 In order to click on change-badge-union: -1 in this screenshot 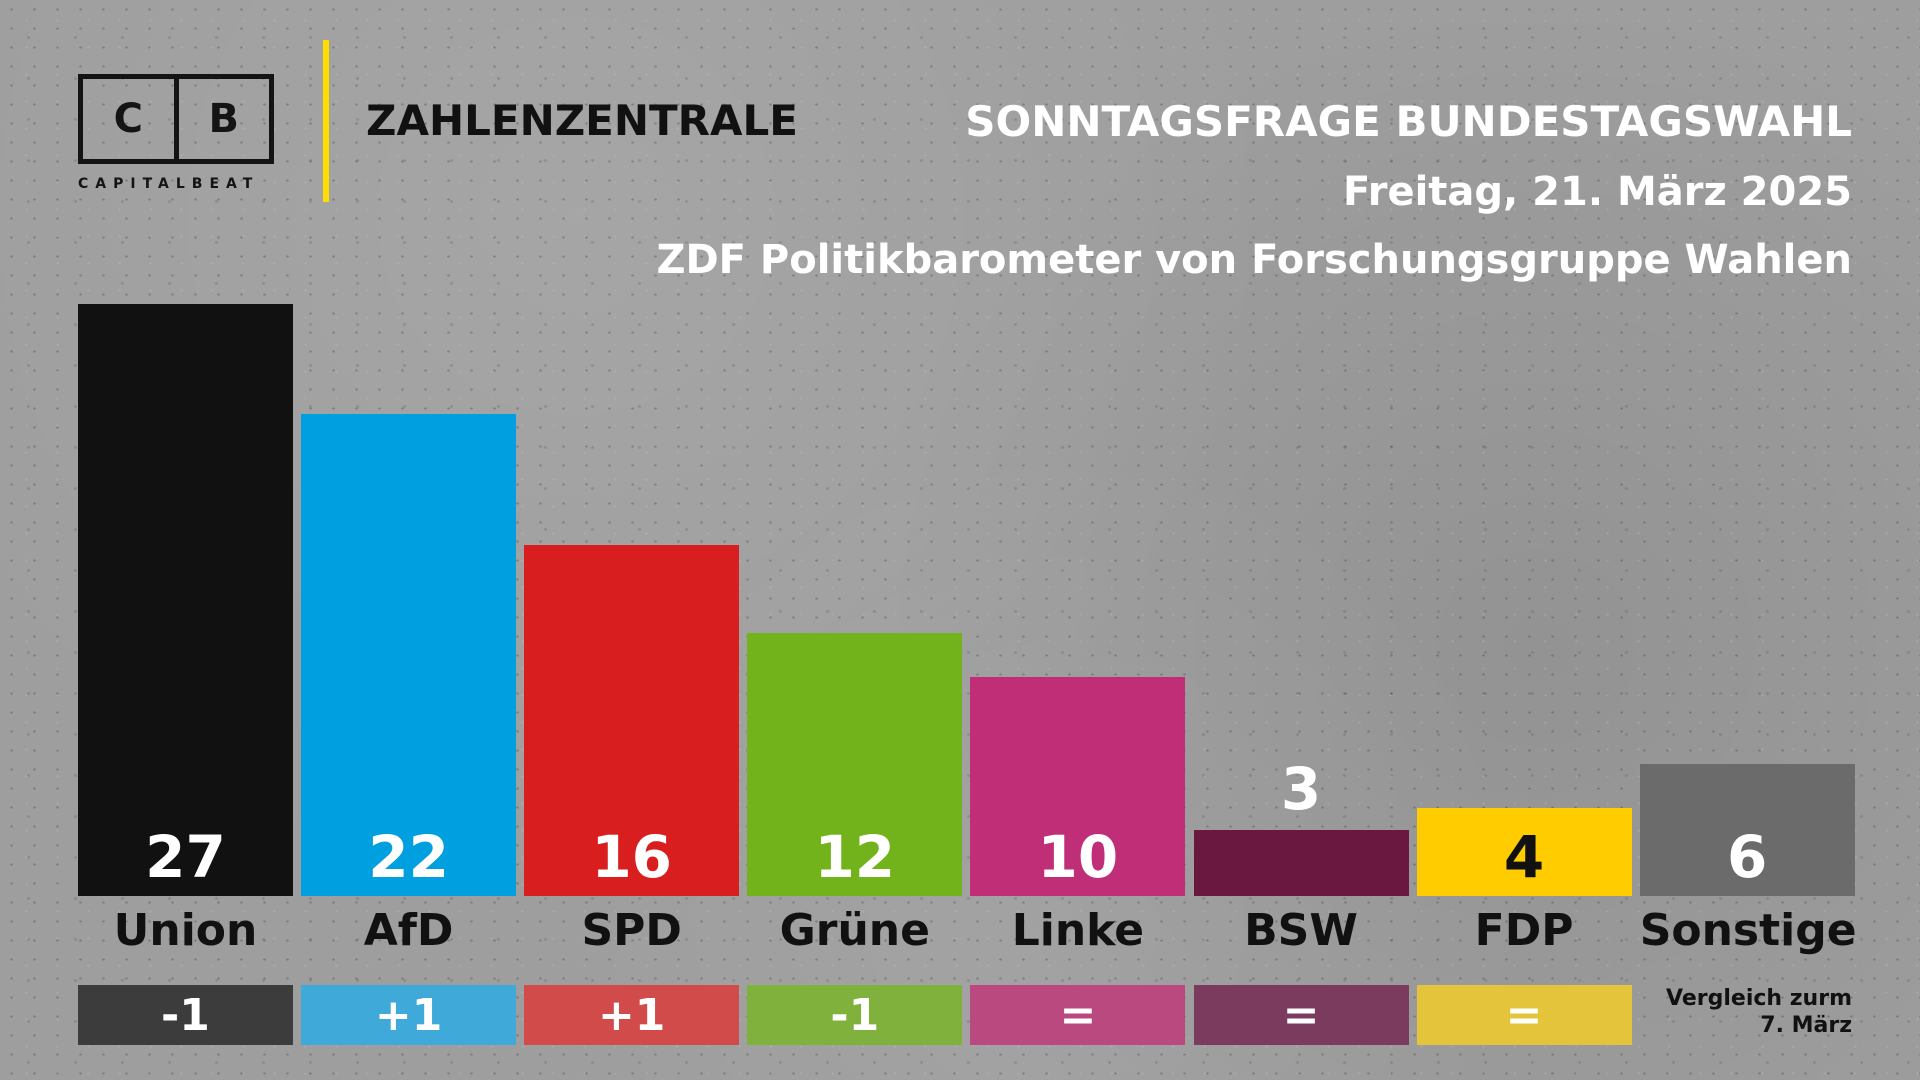, I will do `click(185, 1015)`.